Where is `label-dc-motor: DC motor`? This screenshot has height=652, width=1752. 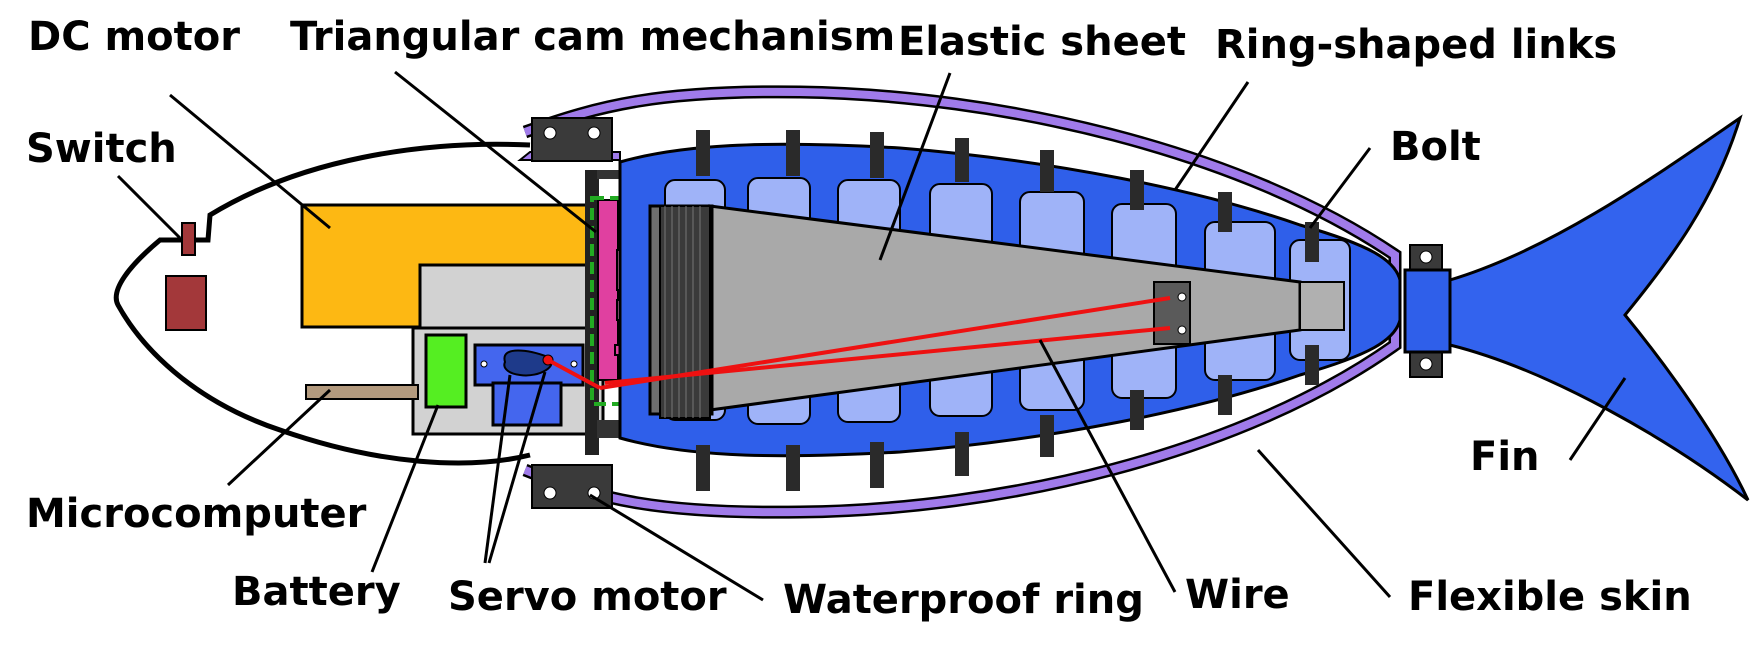 label-dc-motor: DC motor is located at coordinates (134, 37).